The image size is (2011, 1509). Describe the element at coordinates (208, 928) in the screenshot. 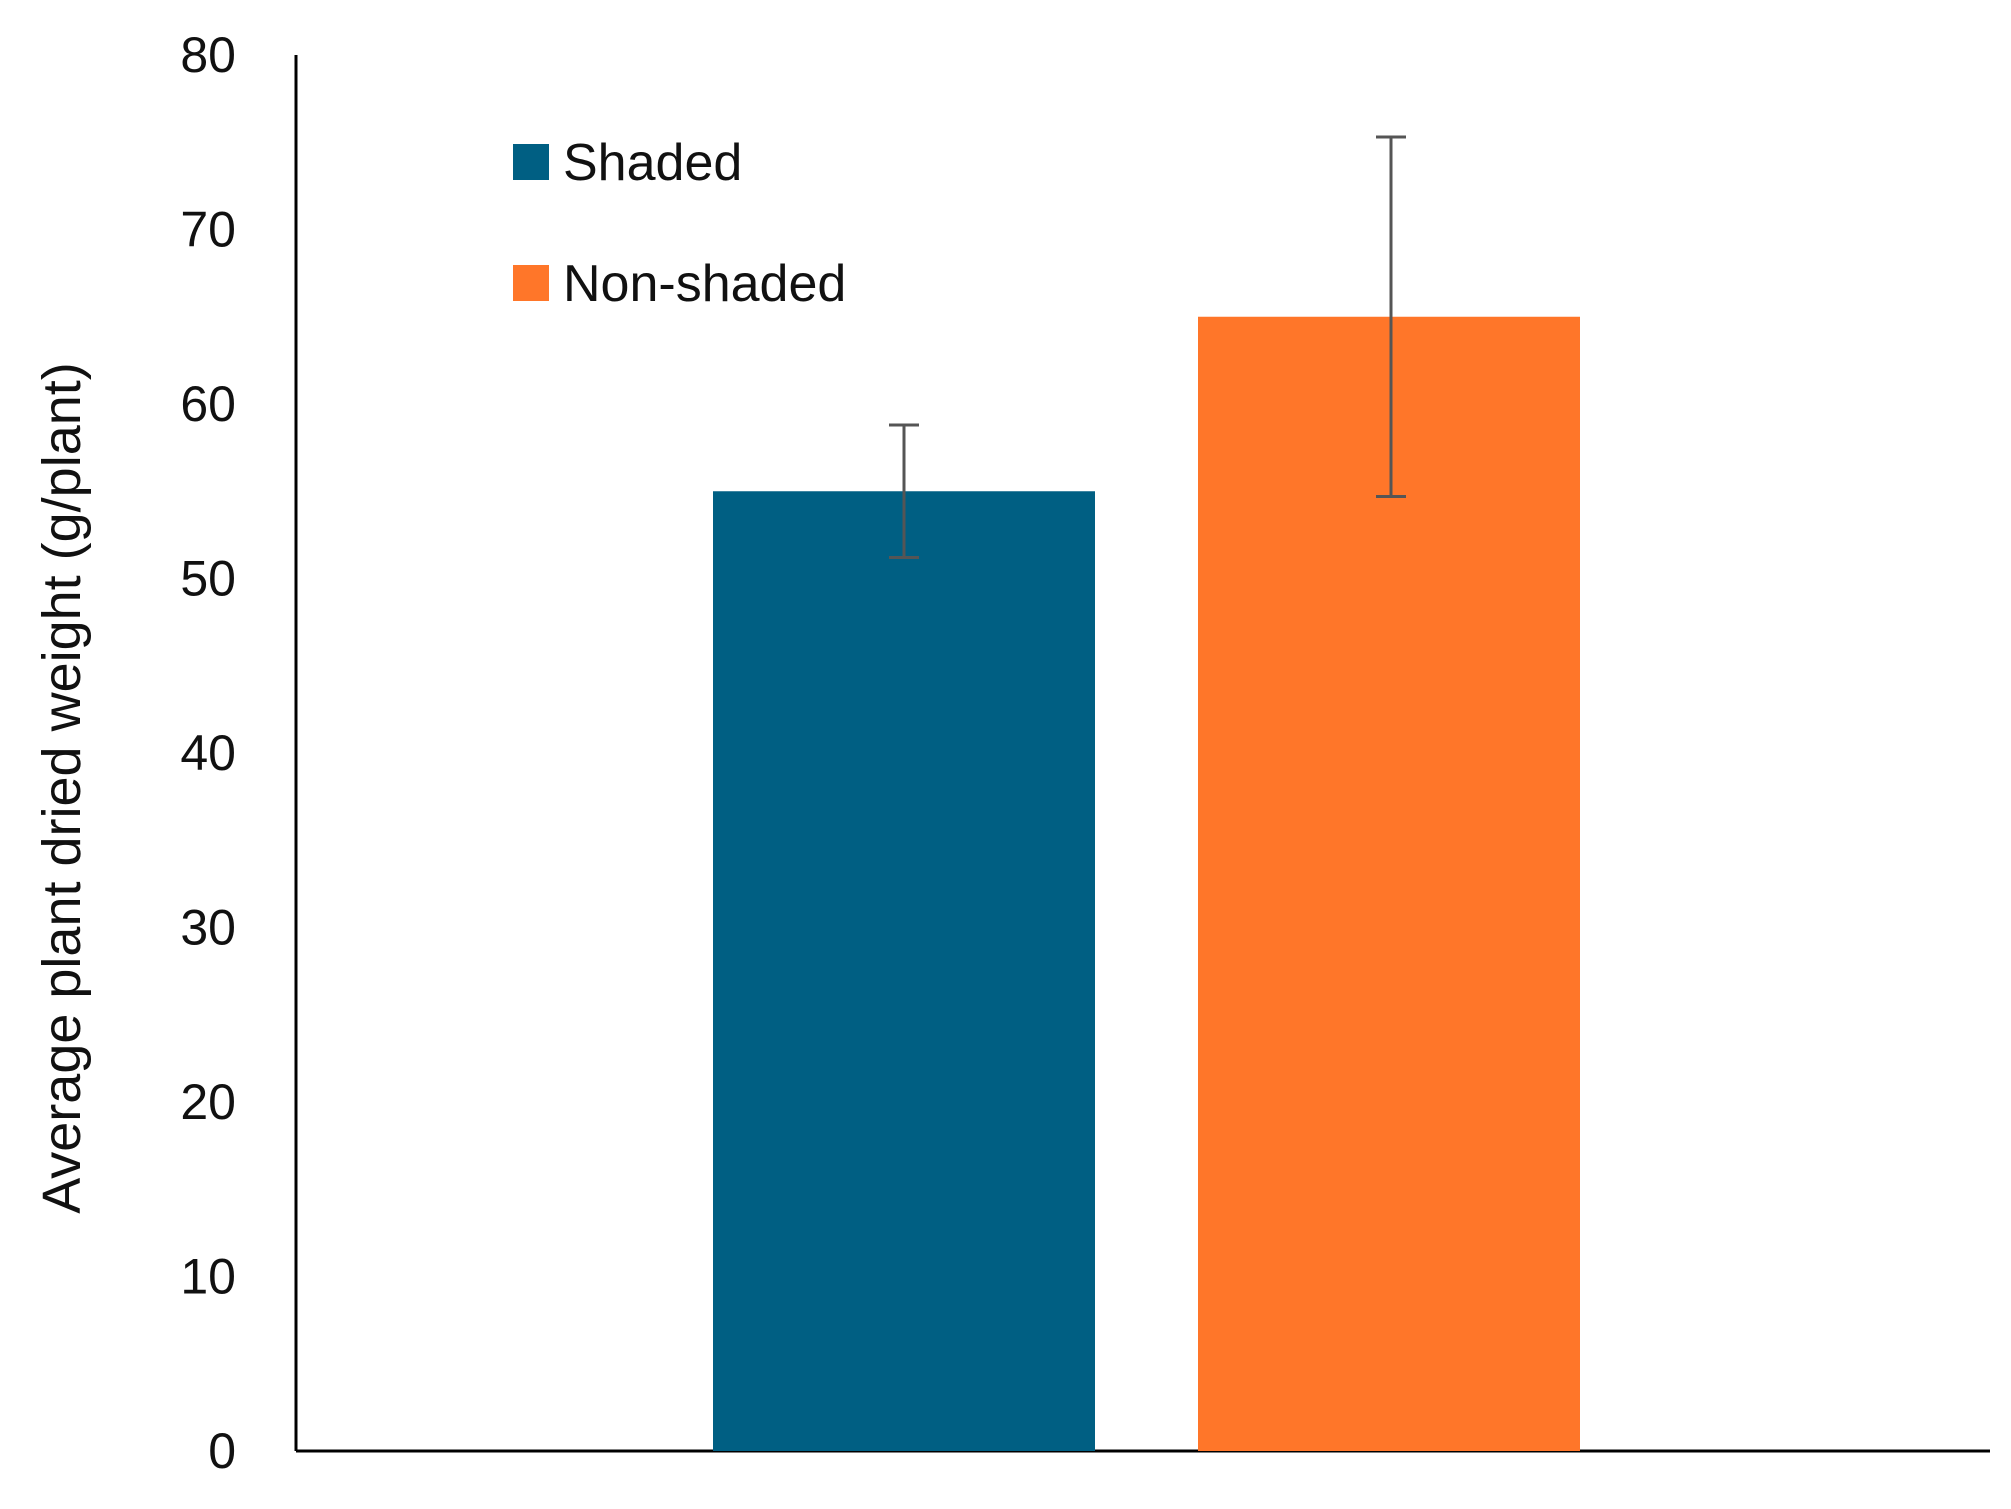

I see `y-tick-label: 30` at that location.